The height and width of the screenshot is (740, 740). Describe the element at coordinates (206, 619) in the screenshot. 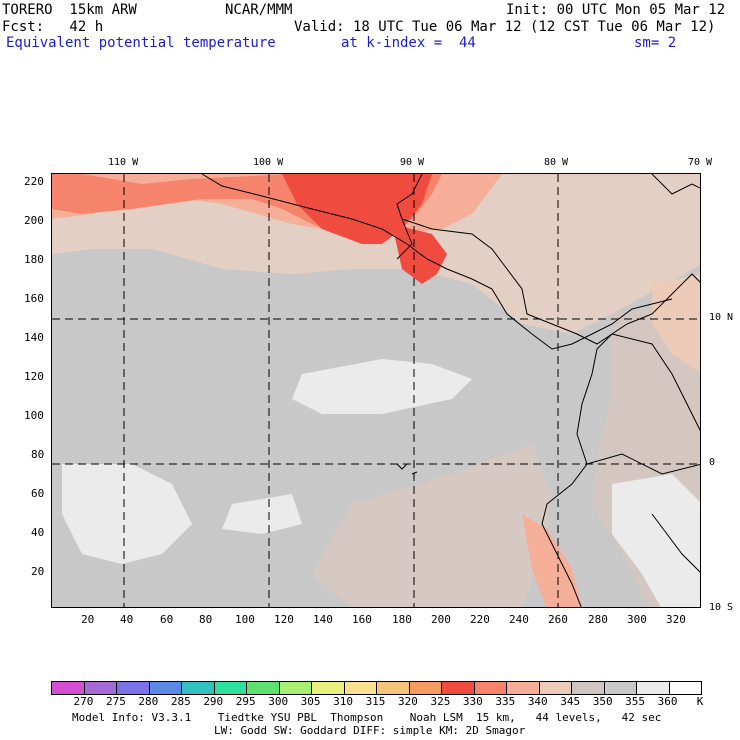

I see `x-tick-80: 80` at that location.